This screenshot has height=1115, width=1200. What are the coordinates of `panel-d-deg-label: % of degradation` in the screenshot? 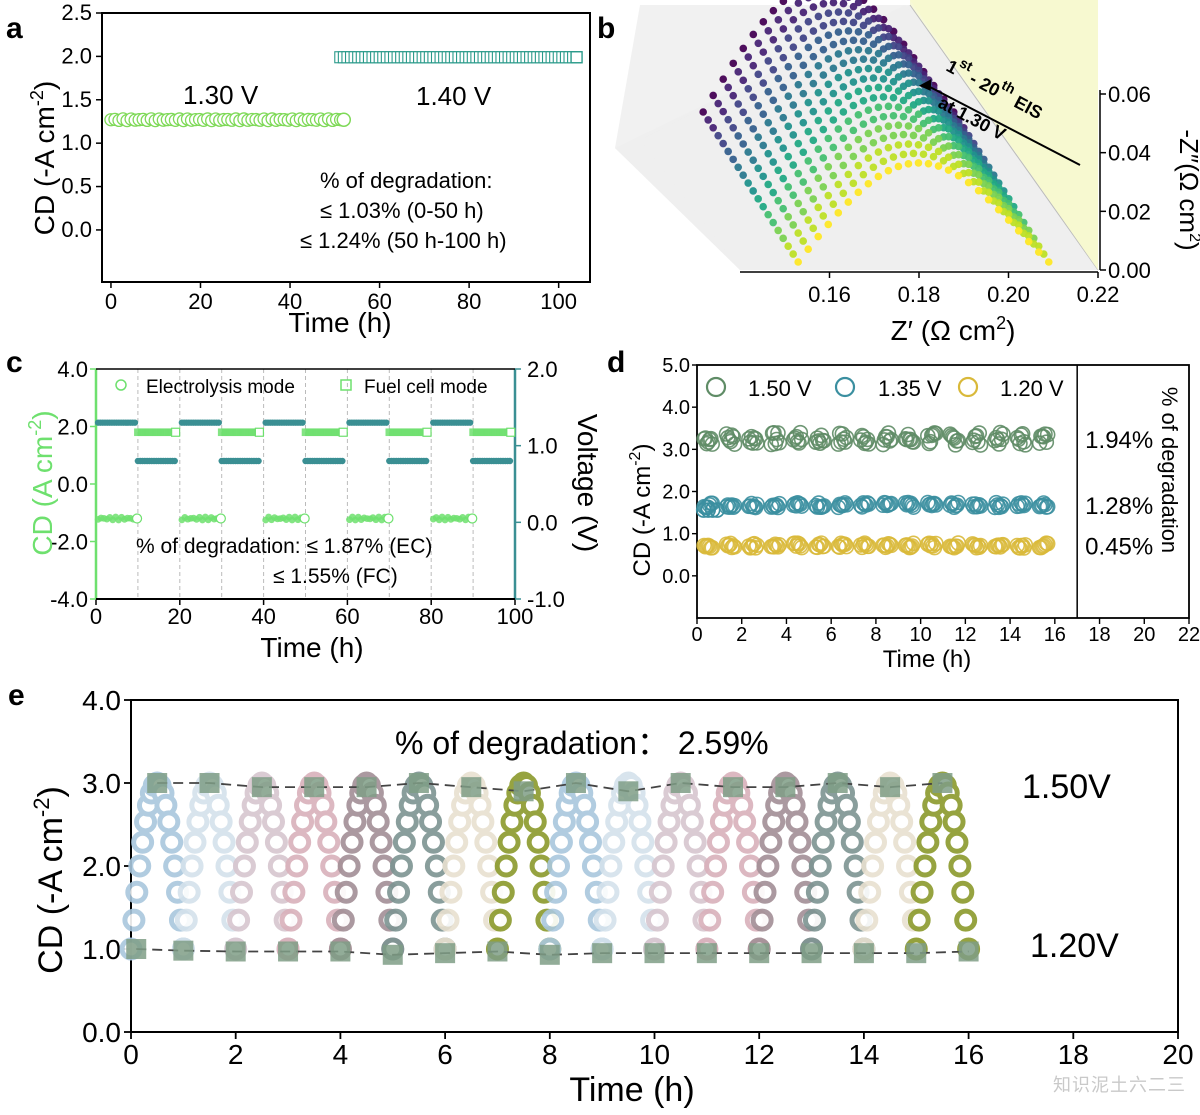 It's located at (1169, 470).